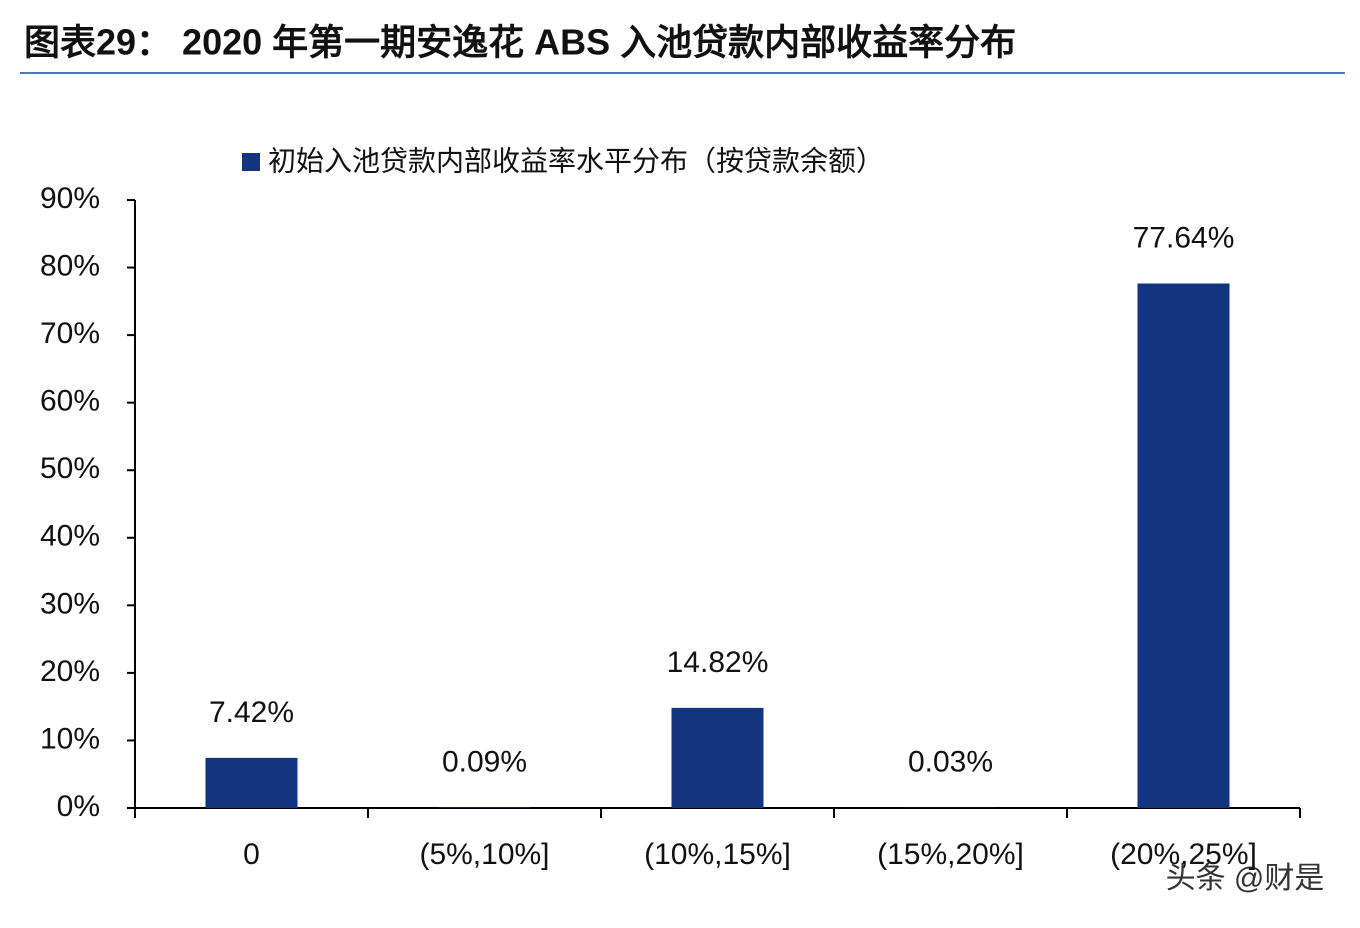  Describe the element at coordinates (251, 712) in the screenshot. I see `value-label: 7.42%` at that location.